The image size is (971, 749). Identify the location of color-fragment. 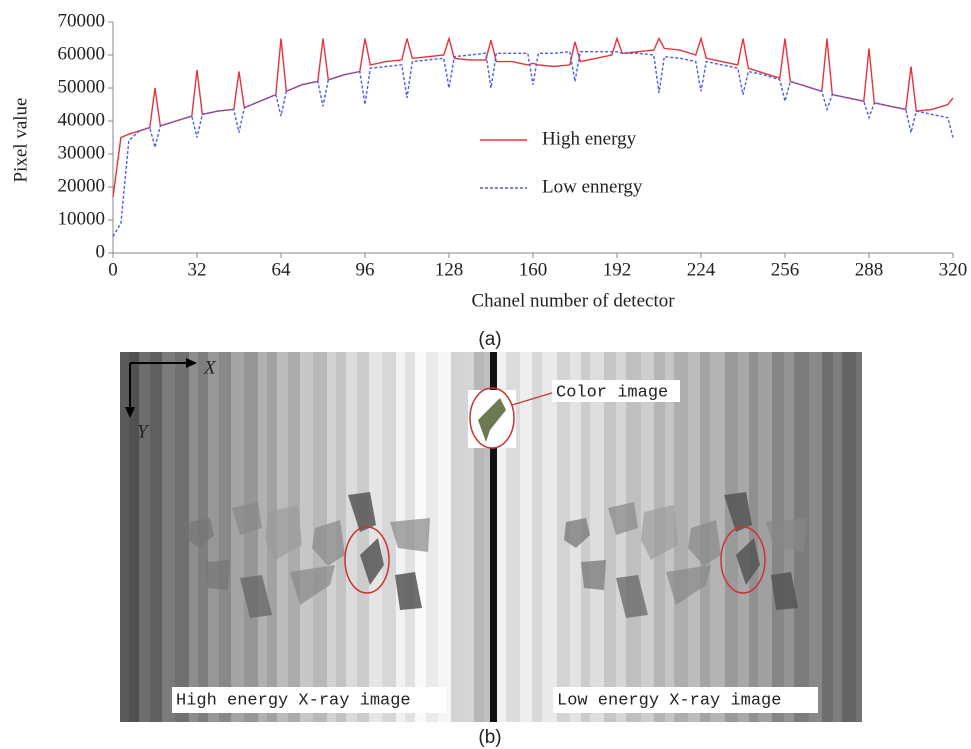
(492, 420).